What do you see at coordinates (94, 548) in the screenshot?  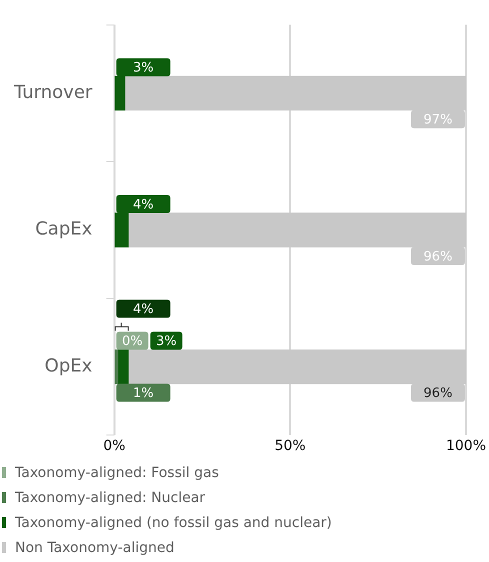 I see `legend-label: Non Taxonomy-aligned` at bounding box center [94, 548].